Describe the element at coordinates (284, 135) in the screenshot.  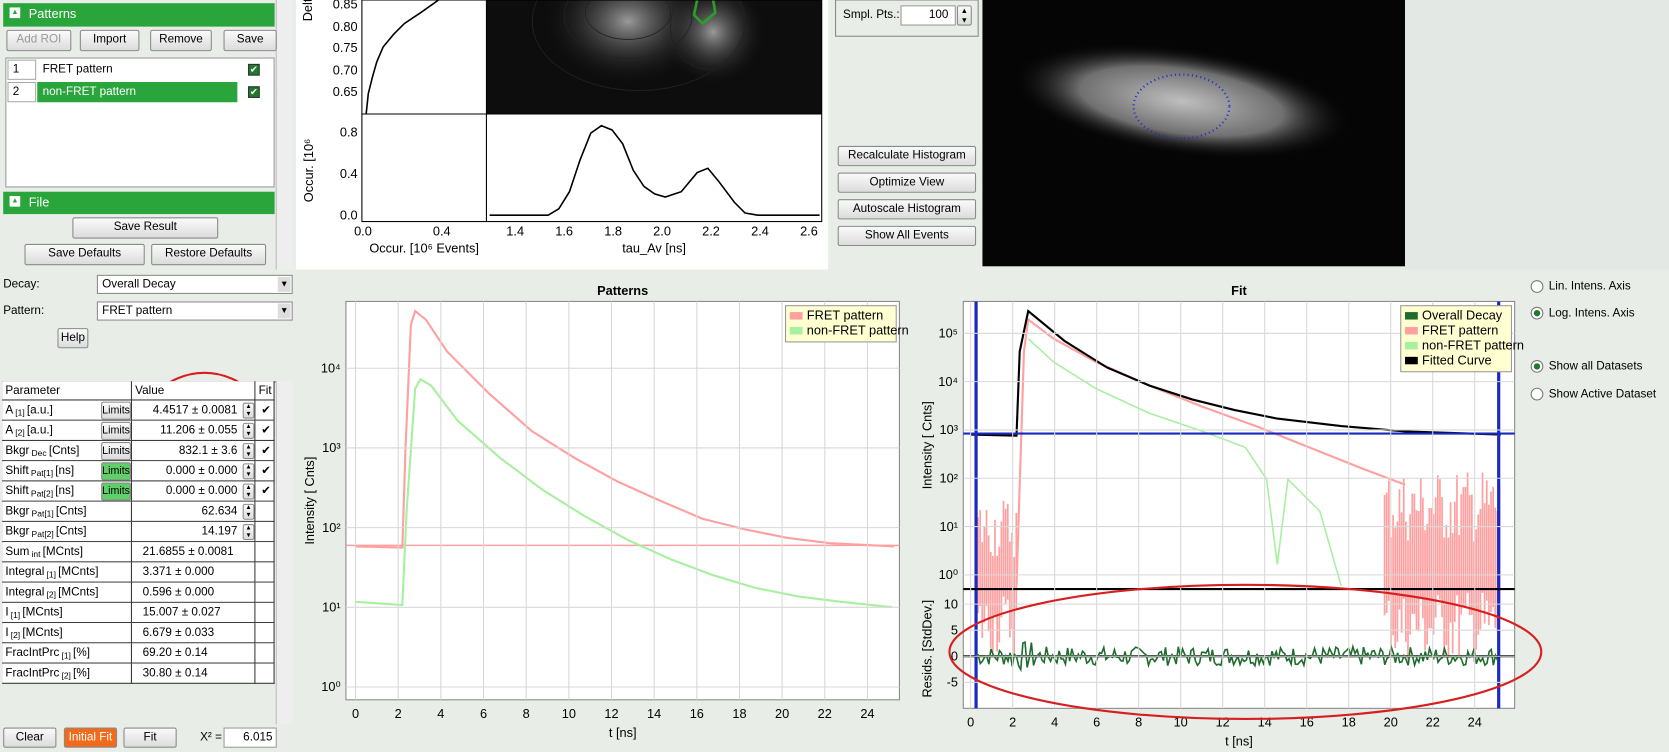
I see `scrollbar` at that location.